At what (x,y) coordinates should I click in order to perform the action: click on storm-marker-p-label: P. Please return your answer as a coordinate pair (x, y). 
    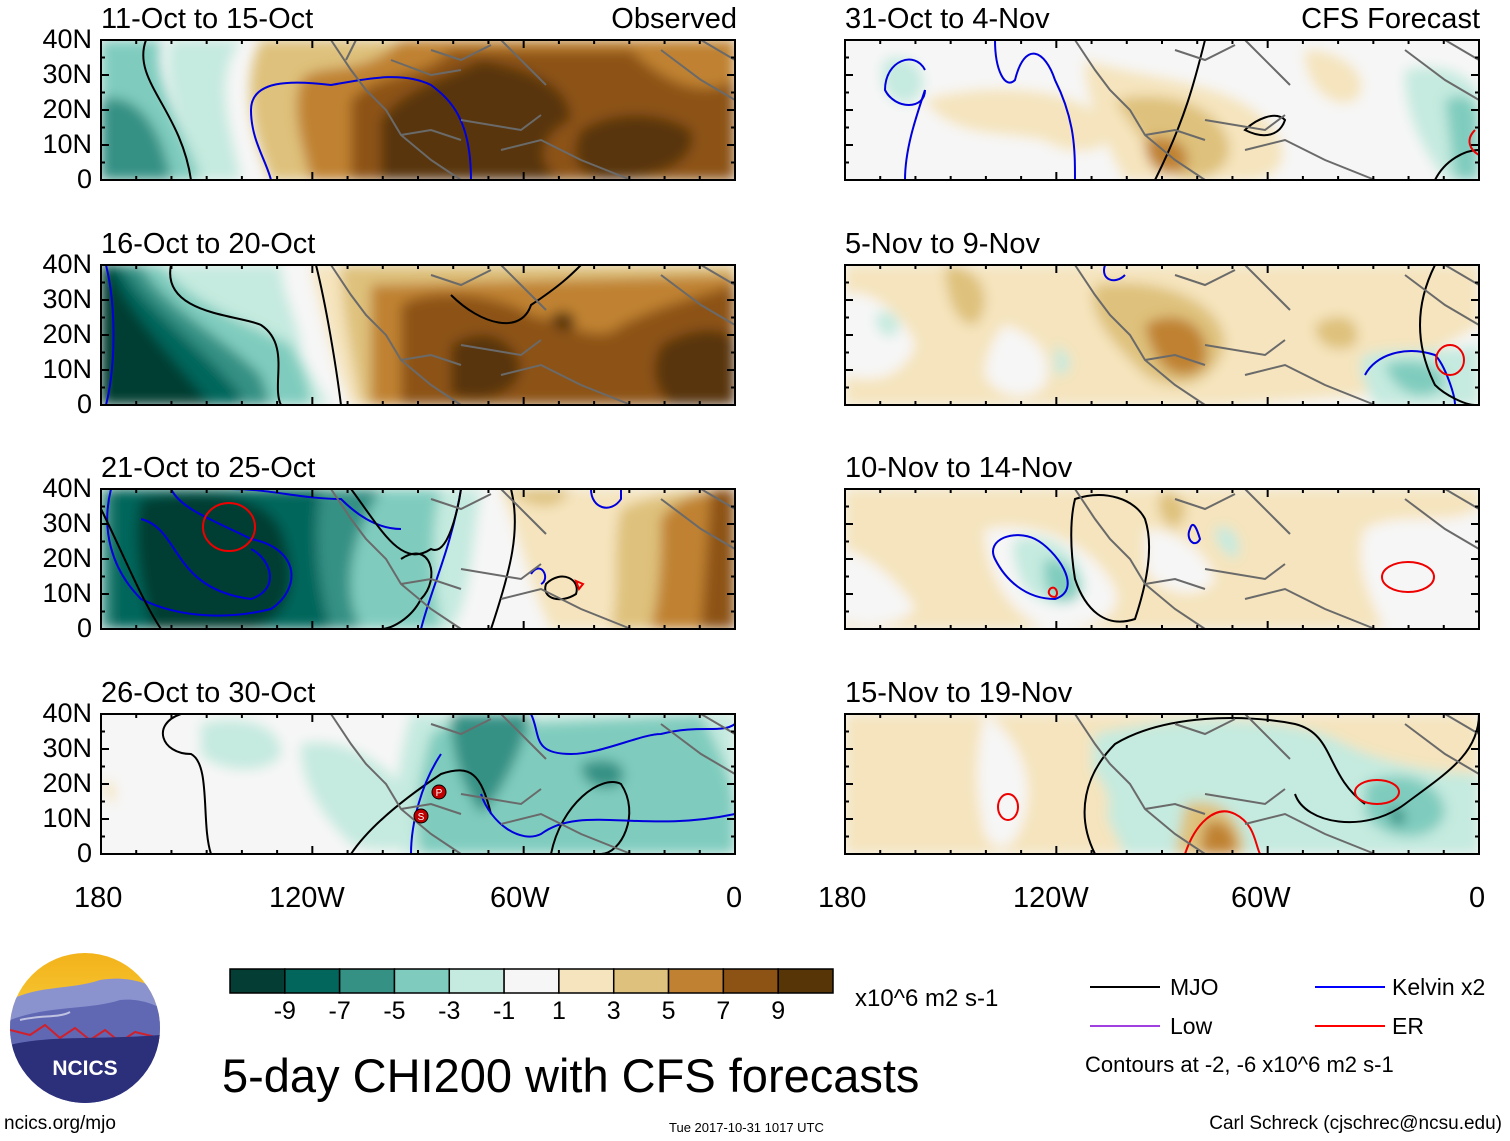
    Looking at the image, I should click on (439, 793).